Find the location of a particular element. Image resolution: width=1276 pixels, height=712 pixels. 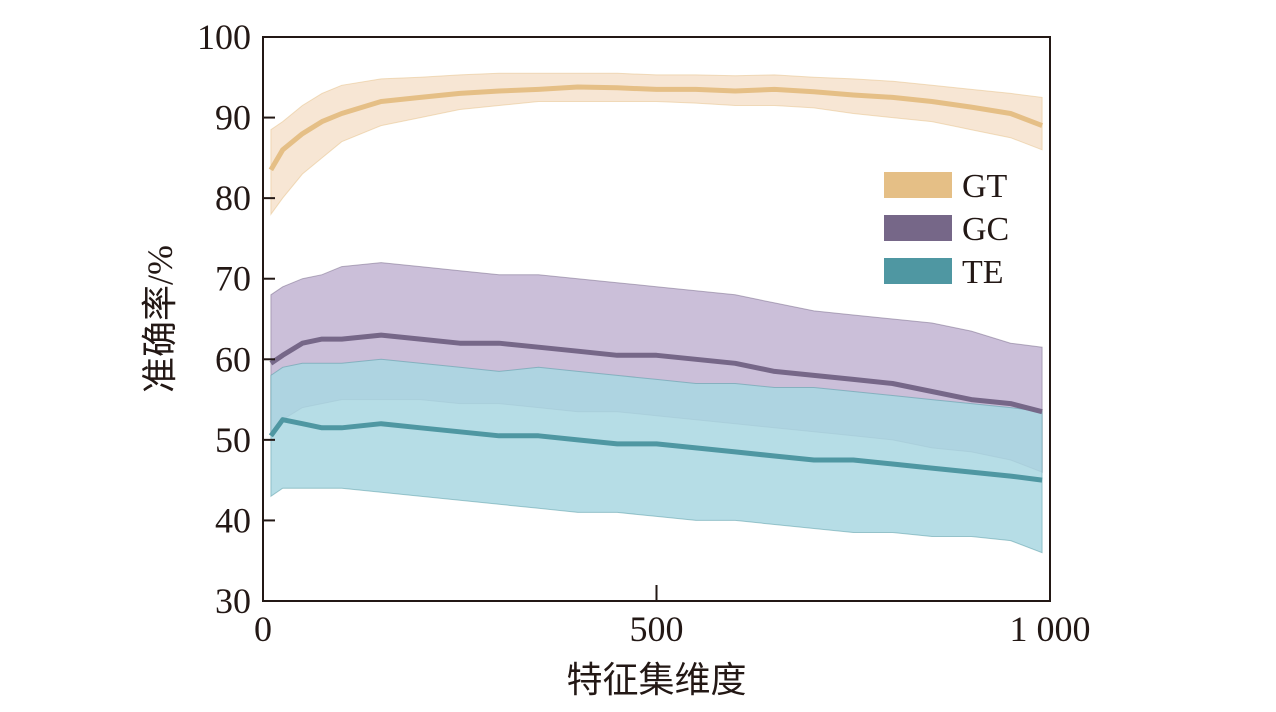

legend-label-gc: GC is located at coordinates (985, 229).